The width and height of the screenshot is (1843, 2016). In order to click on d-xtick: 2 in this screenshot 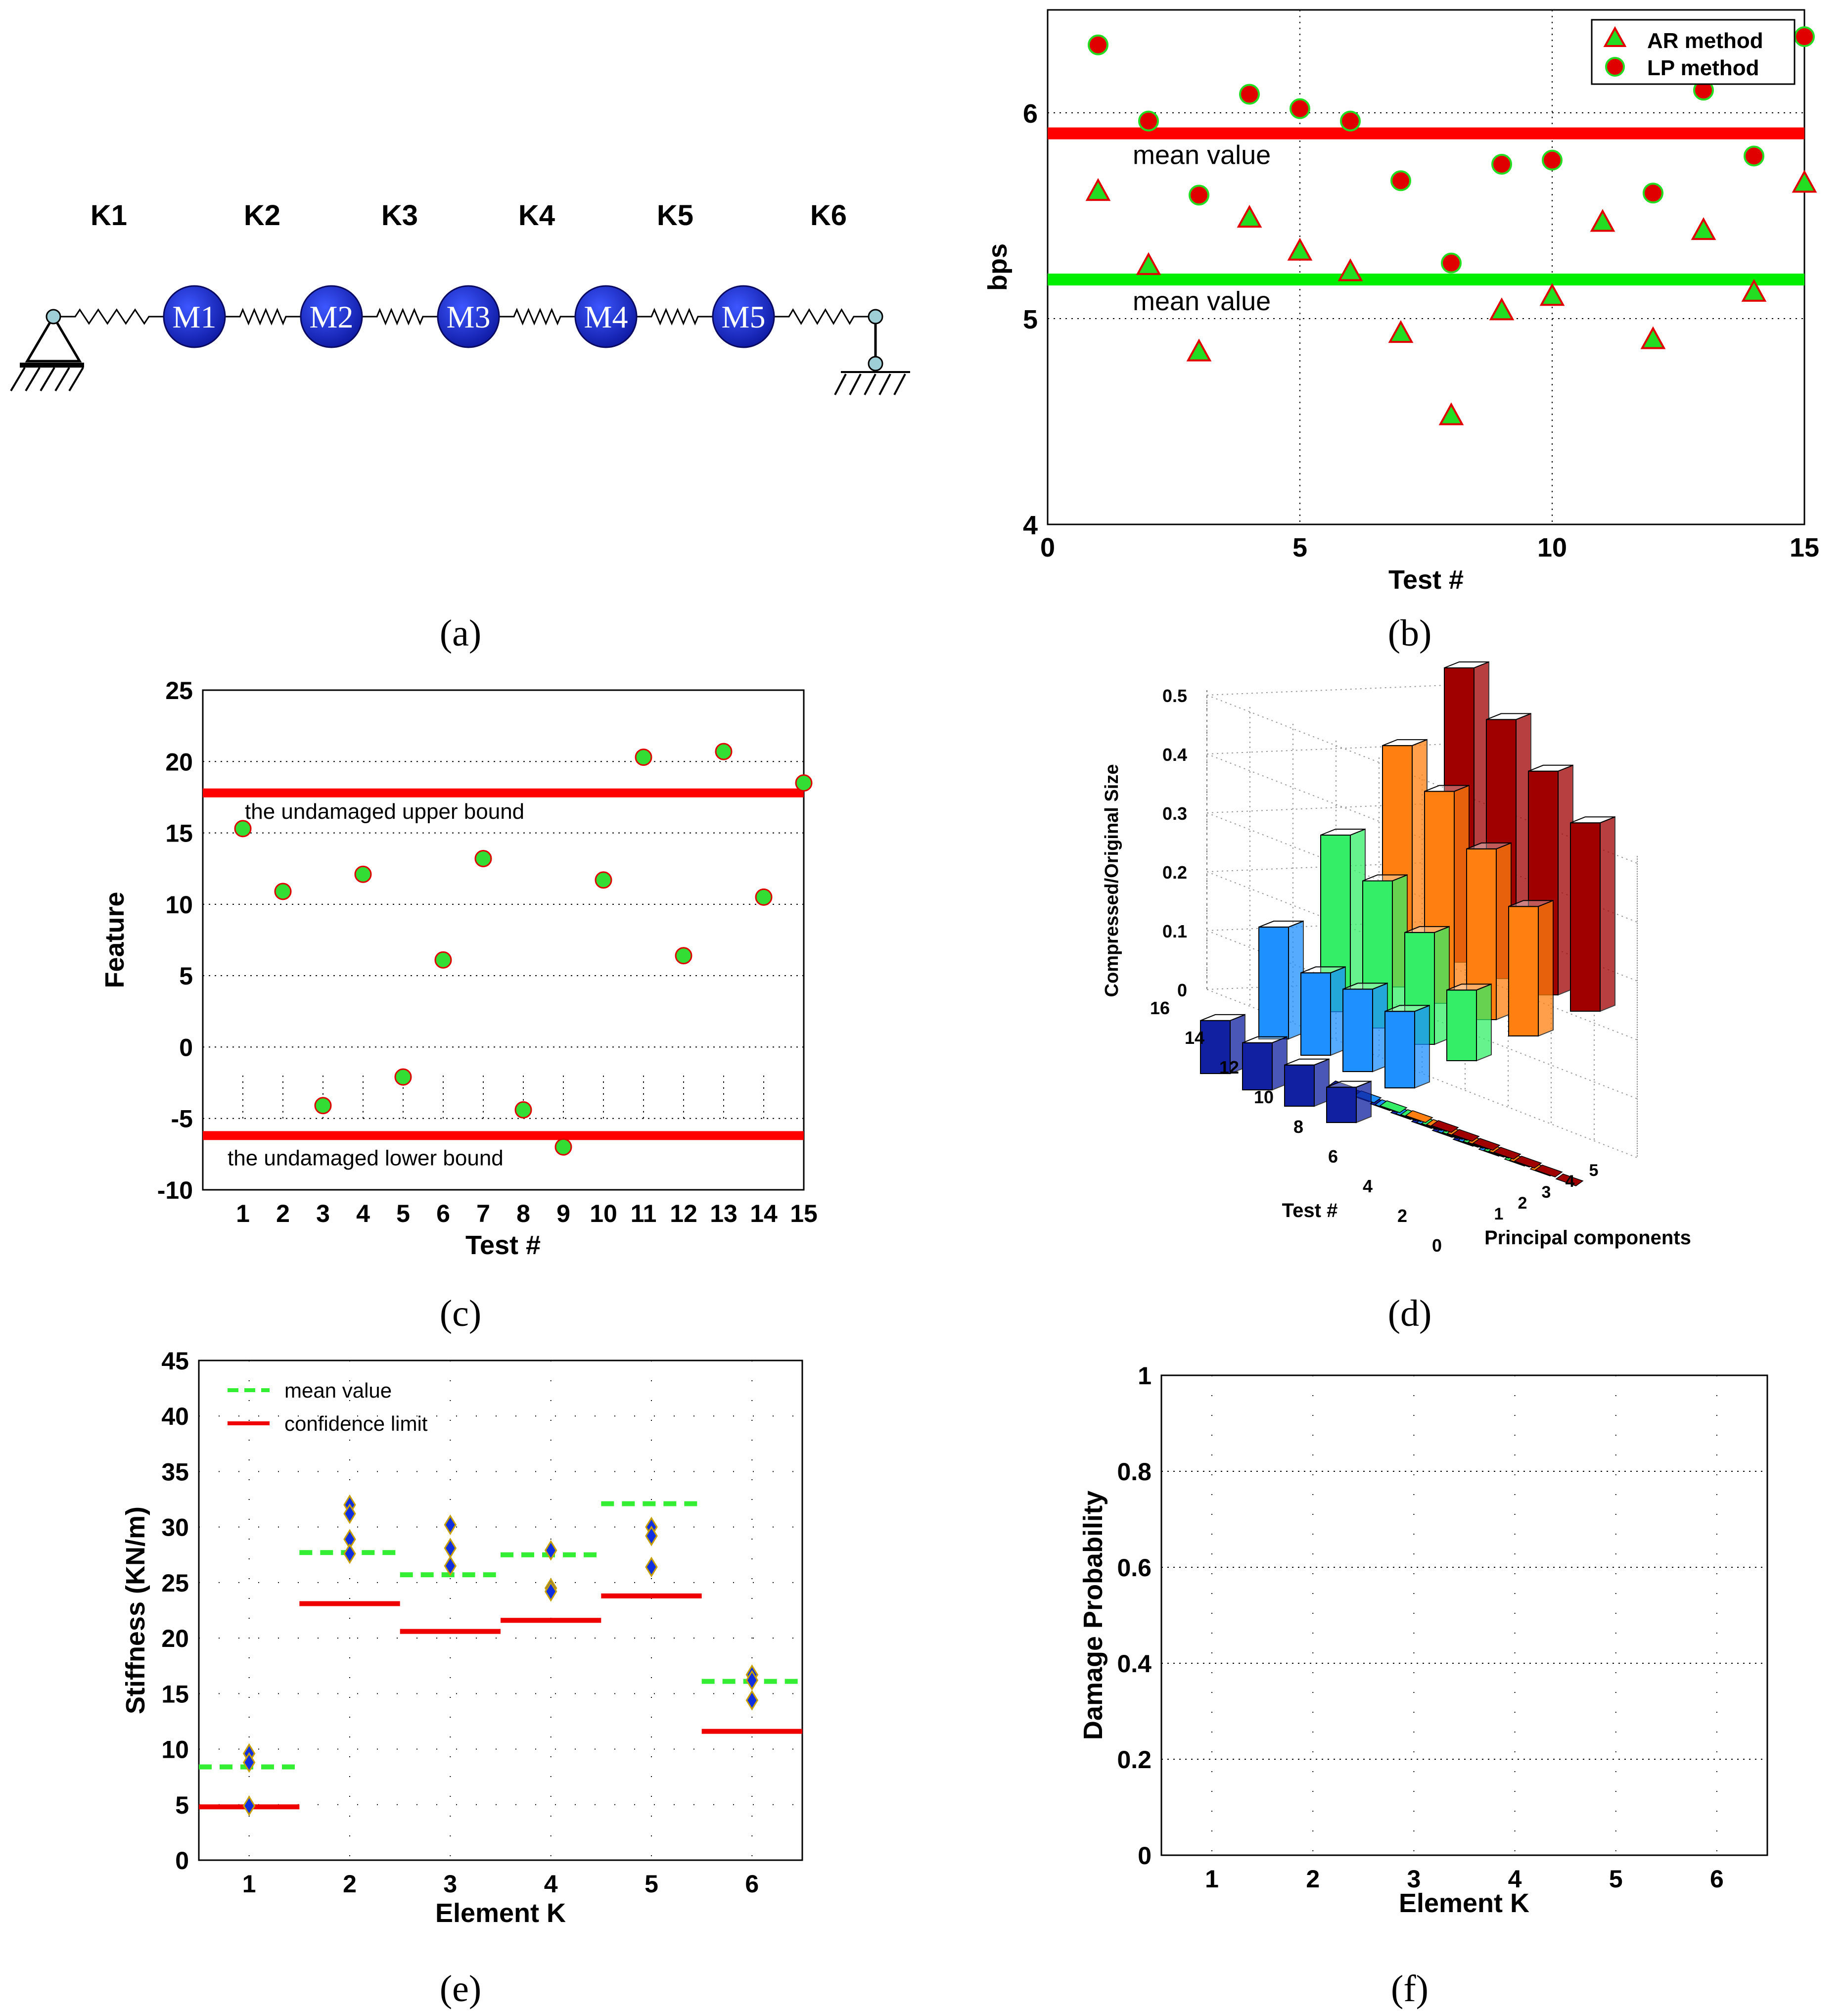, I will do `click(1522, 1203)`.